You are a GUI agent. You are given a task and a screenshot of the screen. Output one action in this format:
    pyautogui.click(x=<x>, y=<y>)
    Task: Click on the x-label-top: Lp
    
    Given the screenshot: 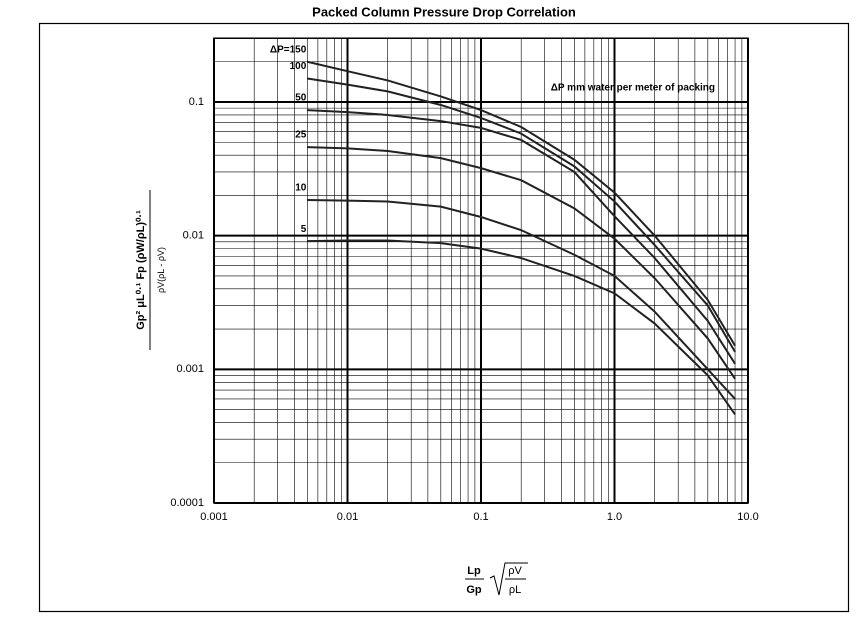 What is the action you would take?
    pyautogui.click(x=474, y=571)
    